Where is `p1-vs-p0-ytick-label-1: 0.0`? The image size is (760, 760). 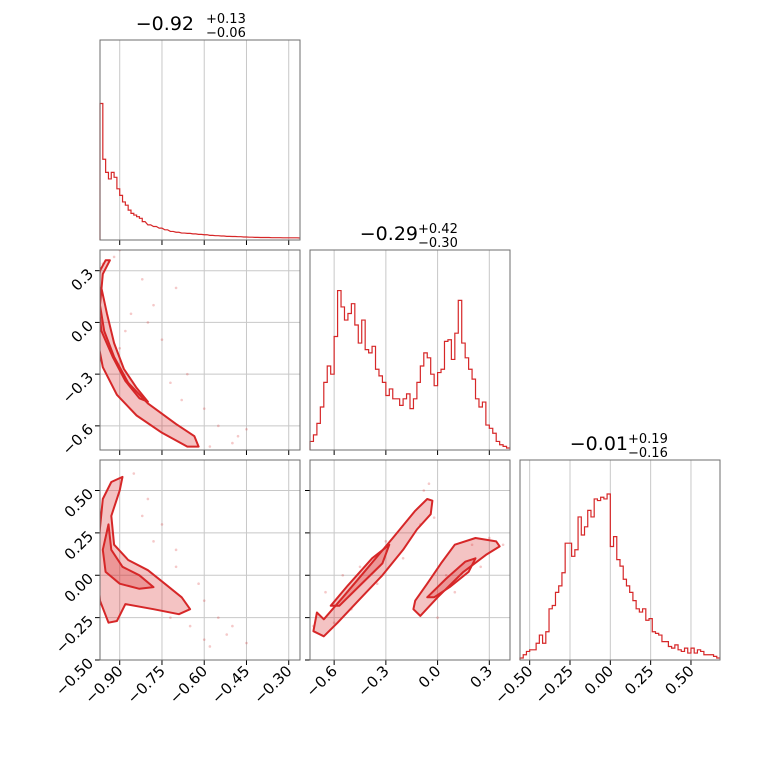 p1-vs-p0-ytick-label-1: 0.0 is located at coordinates (82, 332).